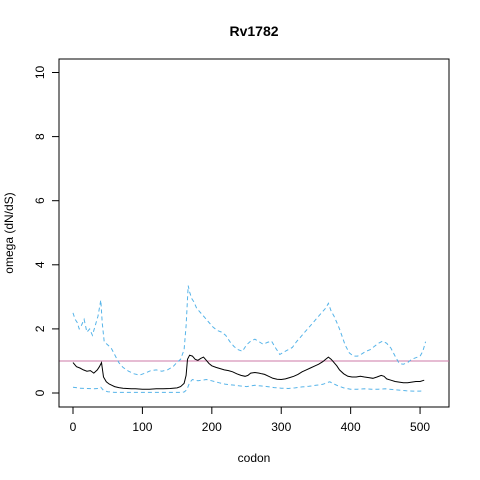 The width and height of the screenshot is (480, 480). What do you see at coordinates (9, 232) in the screenshot?
I see `y-axis-label: omega (dN/dS)` at bounding box center [9, 232].